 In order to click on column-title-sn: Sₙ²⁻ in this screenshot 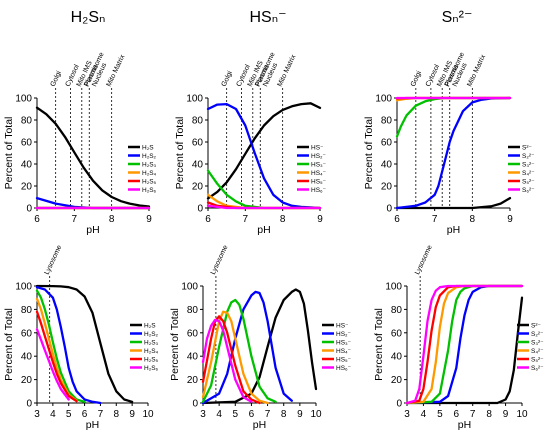, I will do `click(457, 17)`.